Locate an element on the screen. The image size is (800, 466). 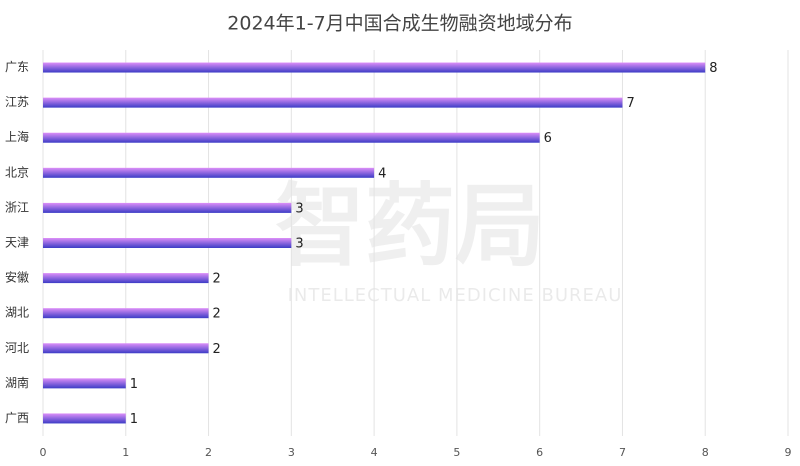
value-label: 7 is located at coordinates (630, 103).